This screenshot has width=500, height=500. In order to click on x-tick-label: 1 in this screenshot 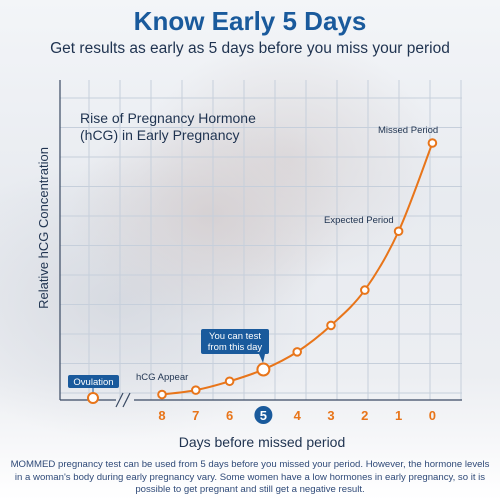, I will do `click(398, 415)`.